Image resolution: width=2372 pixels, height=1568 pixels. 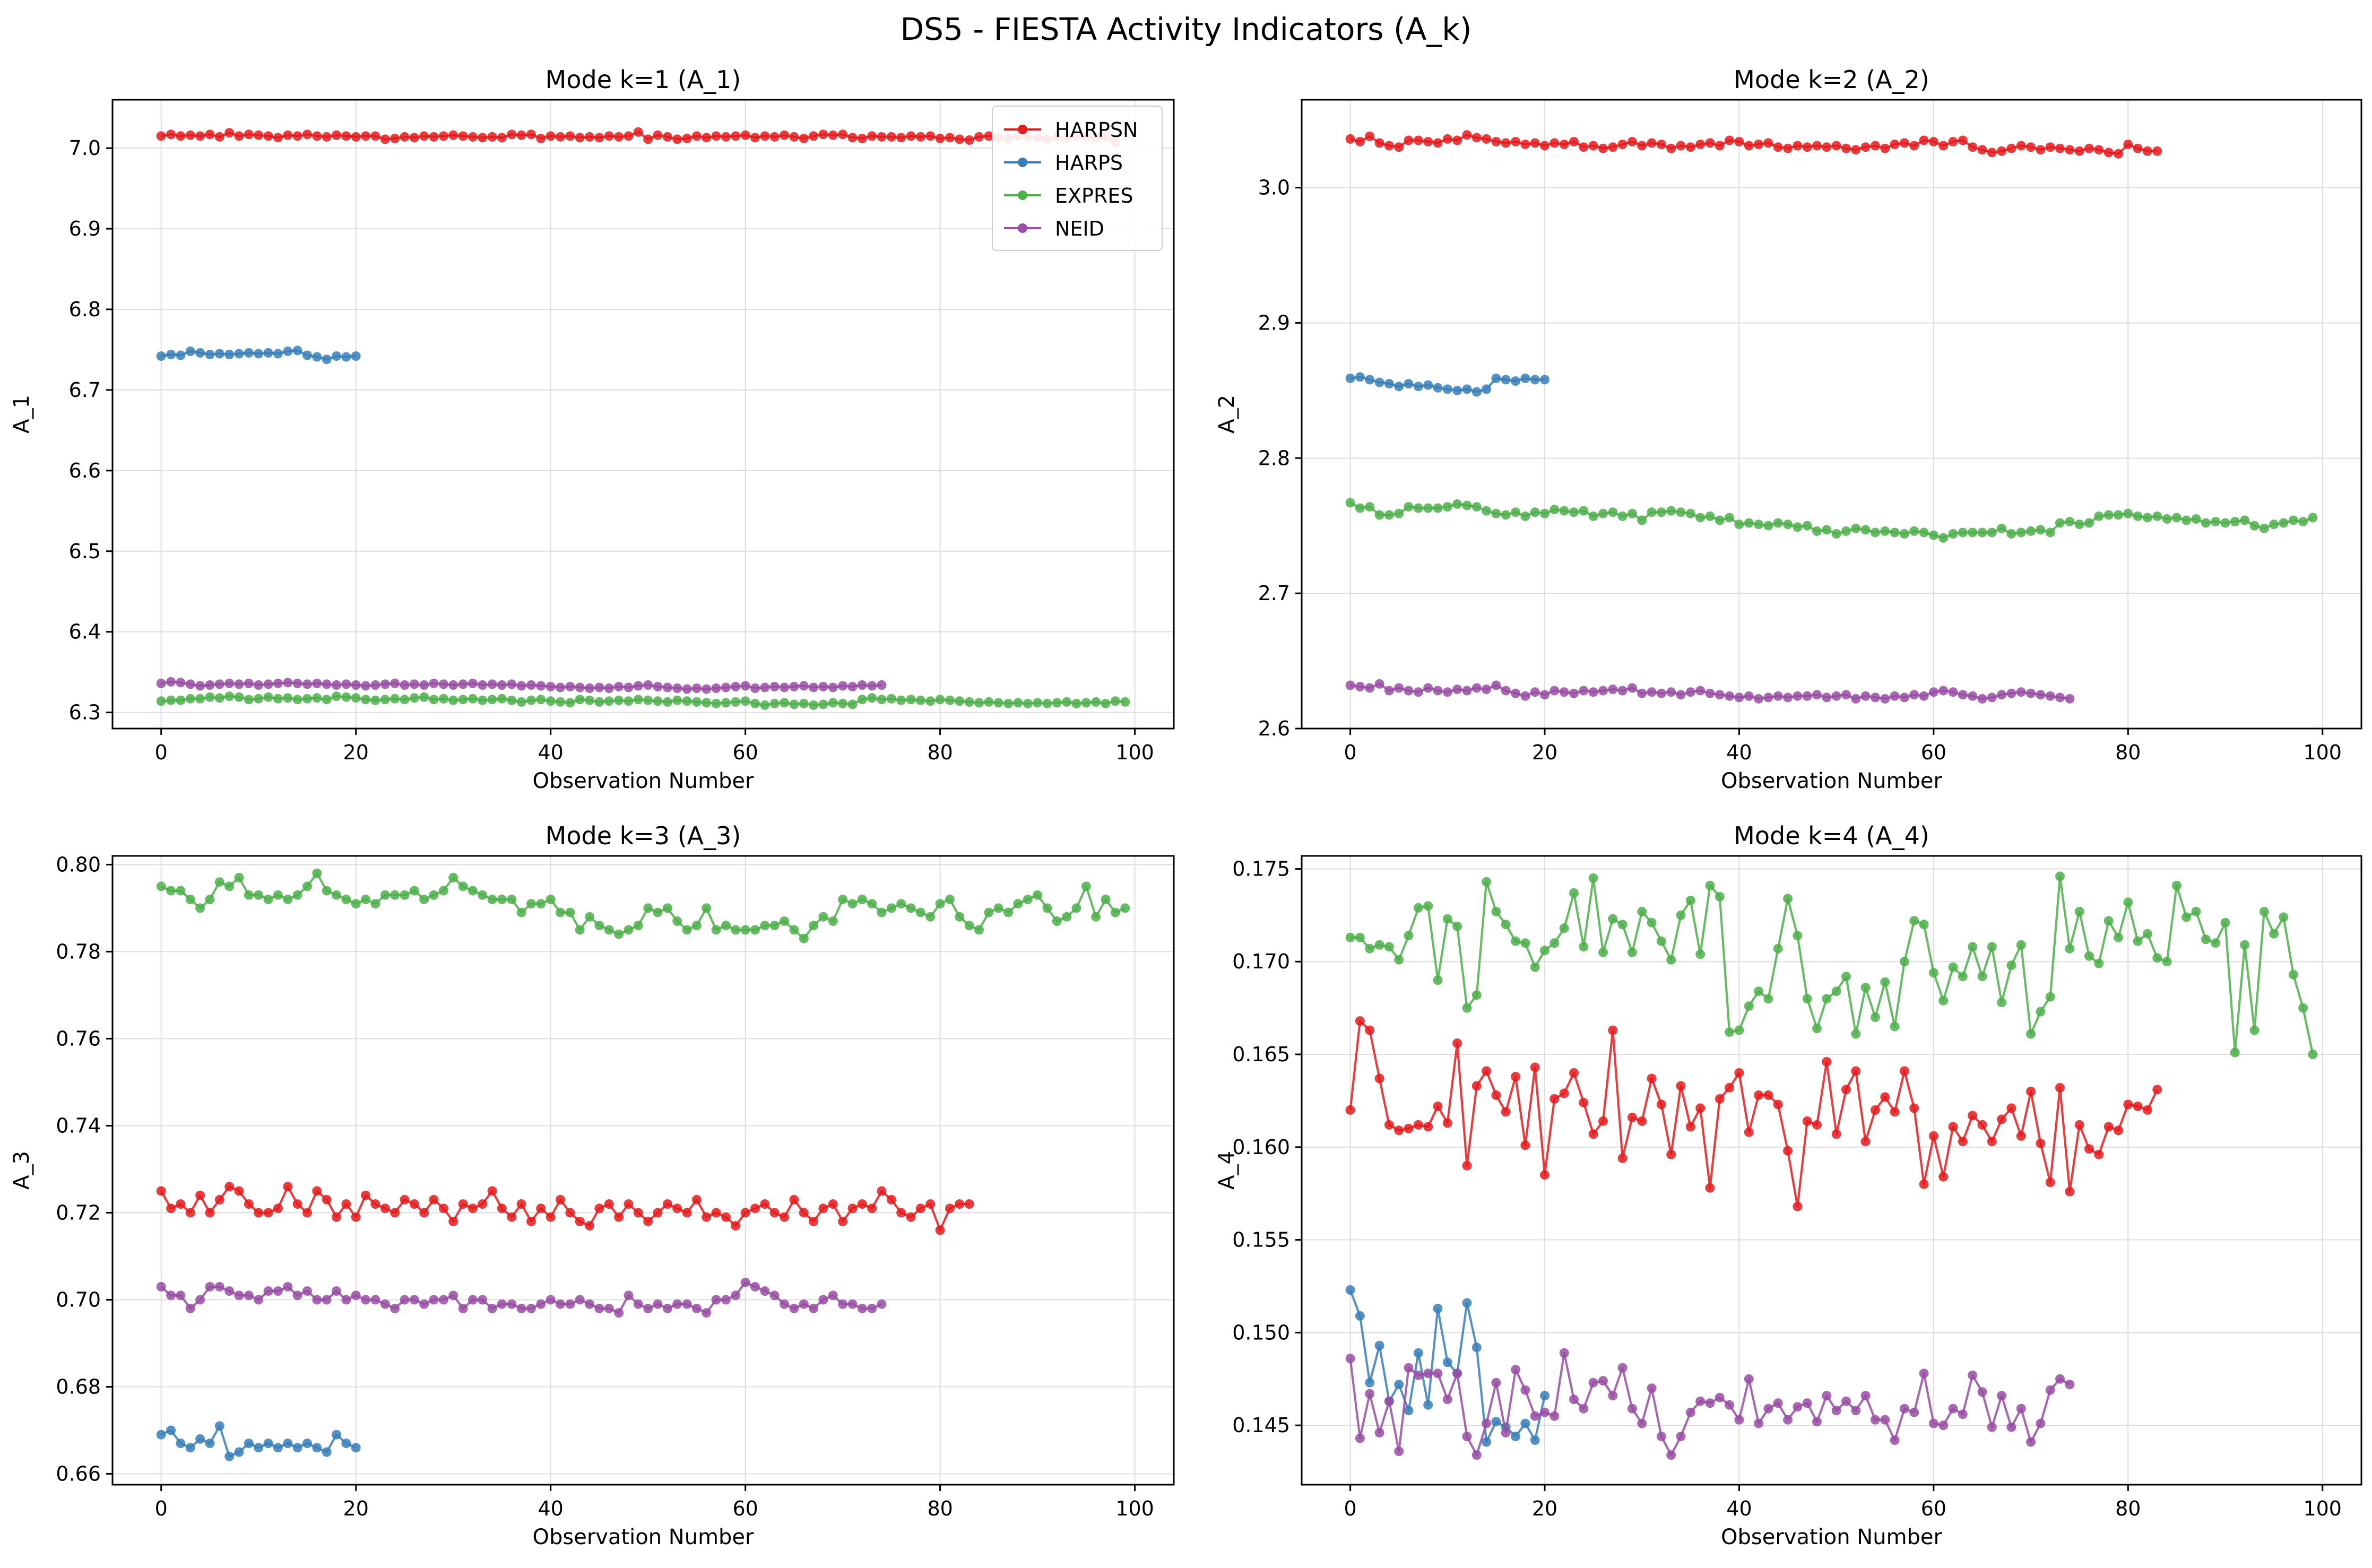 I want to click on y-axis-label: A_4, so click(x=1227, y=1170).